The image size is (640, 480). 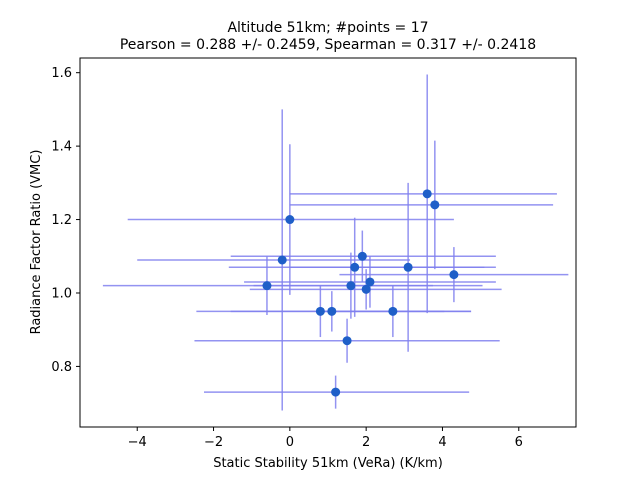 I want to click on y-tick-label: 1.2, so click(x=61, y=220).